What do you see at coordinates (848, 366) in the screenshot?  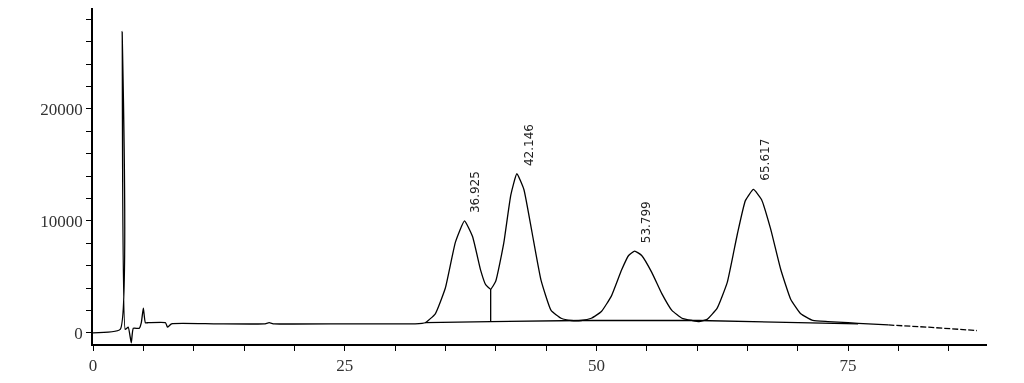 I see `x-tick-label: 75` at bounding box center [848, 366].